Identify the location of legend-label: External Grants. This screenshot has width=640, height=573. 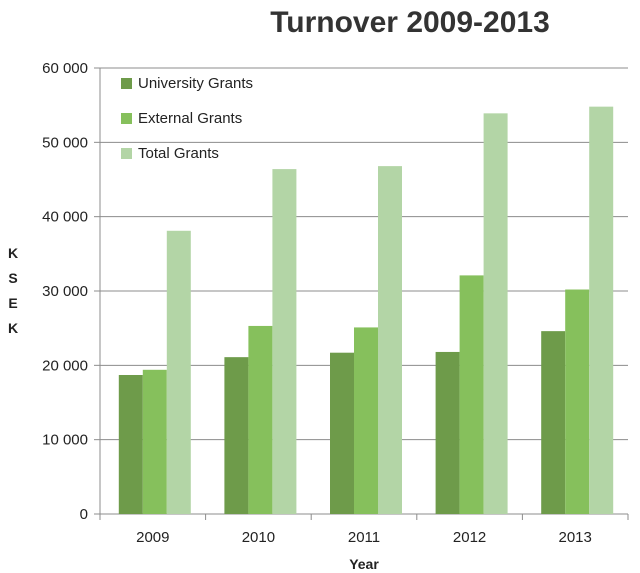
(190, 118).